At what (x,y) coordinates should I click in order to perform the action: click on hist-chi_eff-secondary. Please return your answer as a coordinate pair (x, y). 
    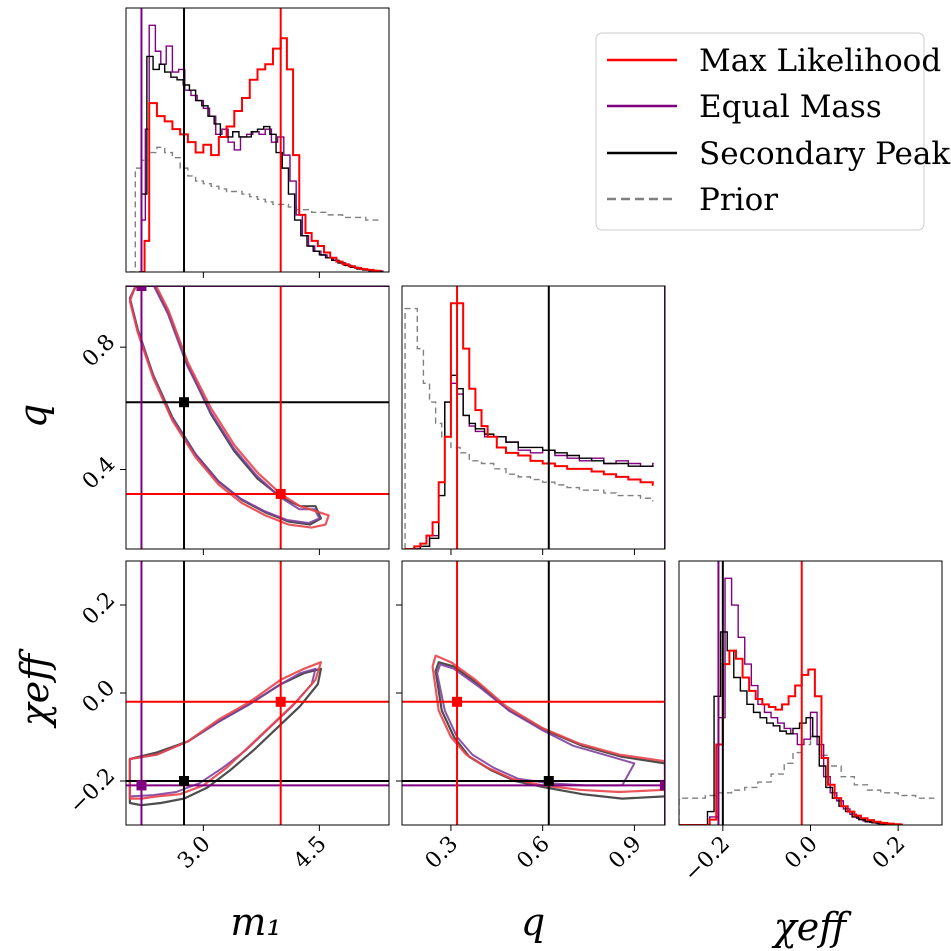
    Looking at the image, I should click on (783, 728).